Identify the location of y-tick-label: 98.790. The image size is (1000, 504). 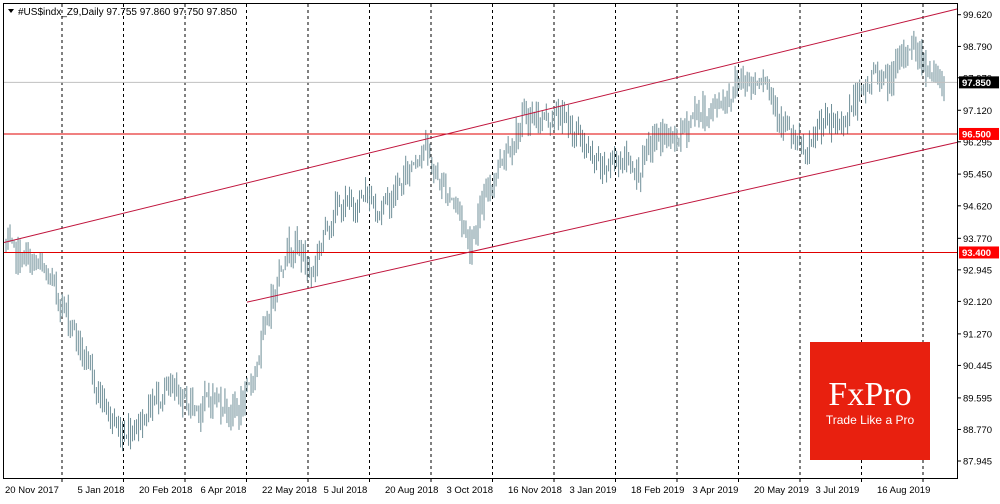
(977, 47).